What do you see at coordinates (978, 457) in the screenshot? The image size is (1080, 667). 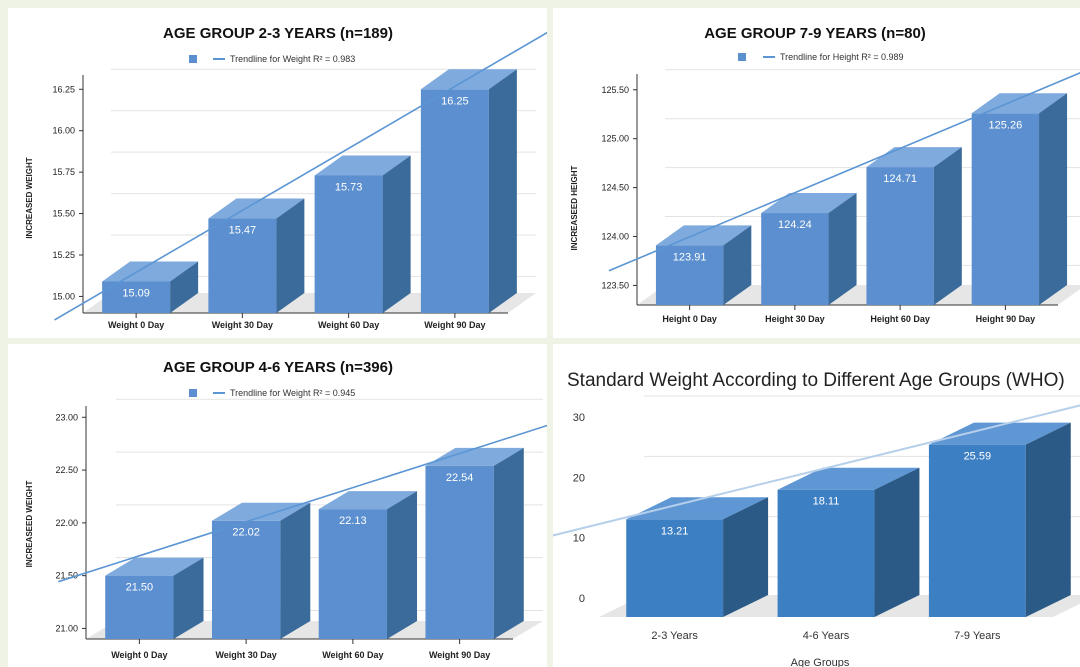 I see `data-label: 25.59` at bounding box center [978, 457].